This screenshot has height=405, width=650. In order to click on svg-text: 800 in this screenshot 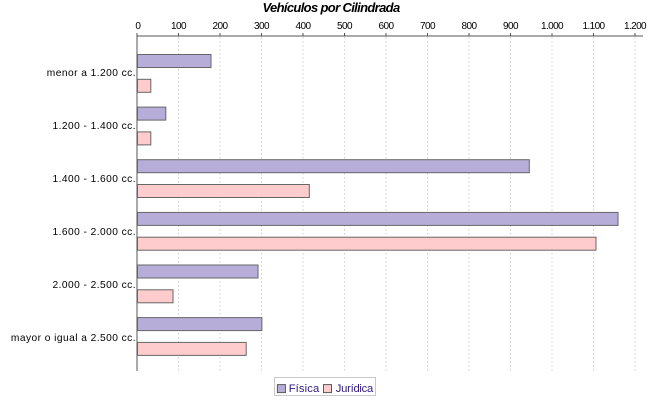, I will do `click(470, 26)`.